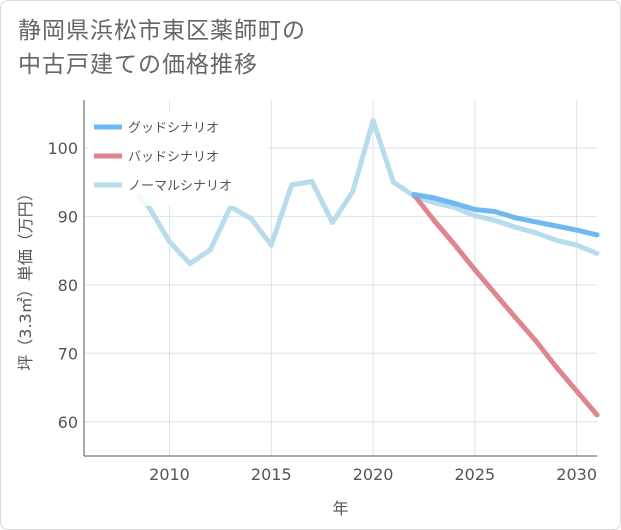 This screenshot has height=530, width=621. Describe the element at coordinates (173, 128) in the screenshot. I see `legend-label-0: グッドシナリオ` at that location.